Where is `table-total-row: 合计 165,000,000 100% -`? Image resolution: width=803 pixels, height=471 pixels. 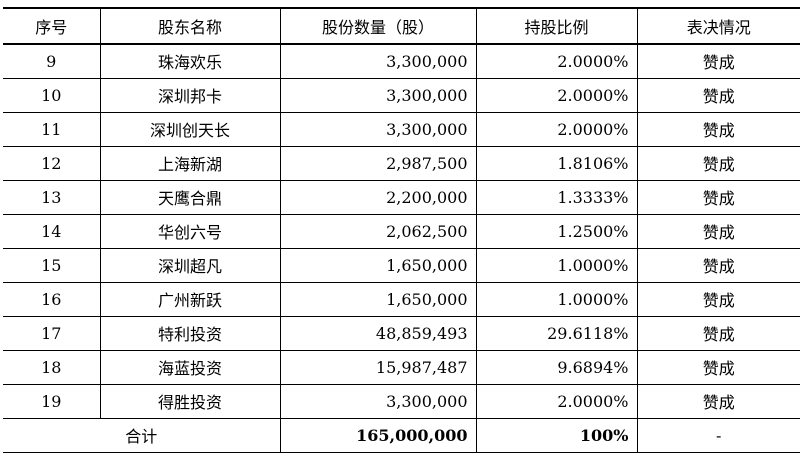 table-total-row: 合计 165,000,000 100% - is located at coordinates (401, 435).